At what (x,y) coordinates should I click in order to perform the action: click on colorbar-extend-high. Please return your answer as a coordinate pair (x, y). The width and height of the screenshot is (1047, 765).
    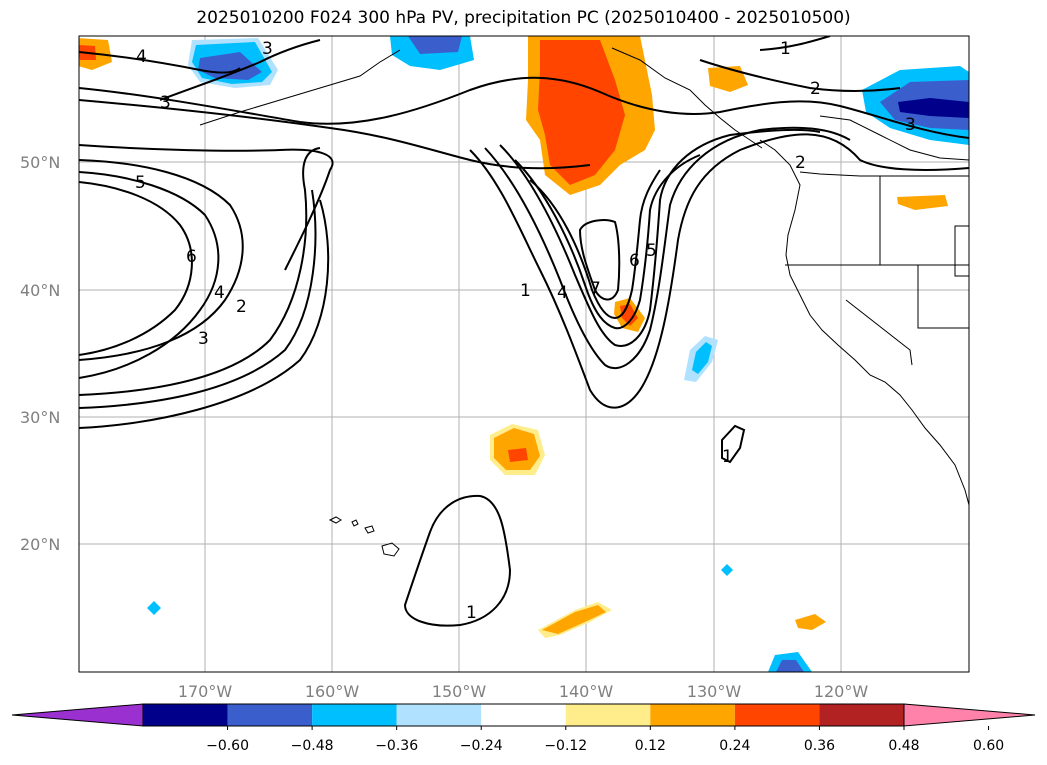
    Looking at the image, I should click on (969, 715).